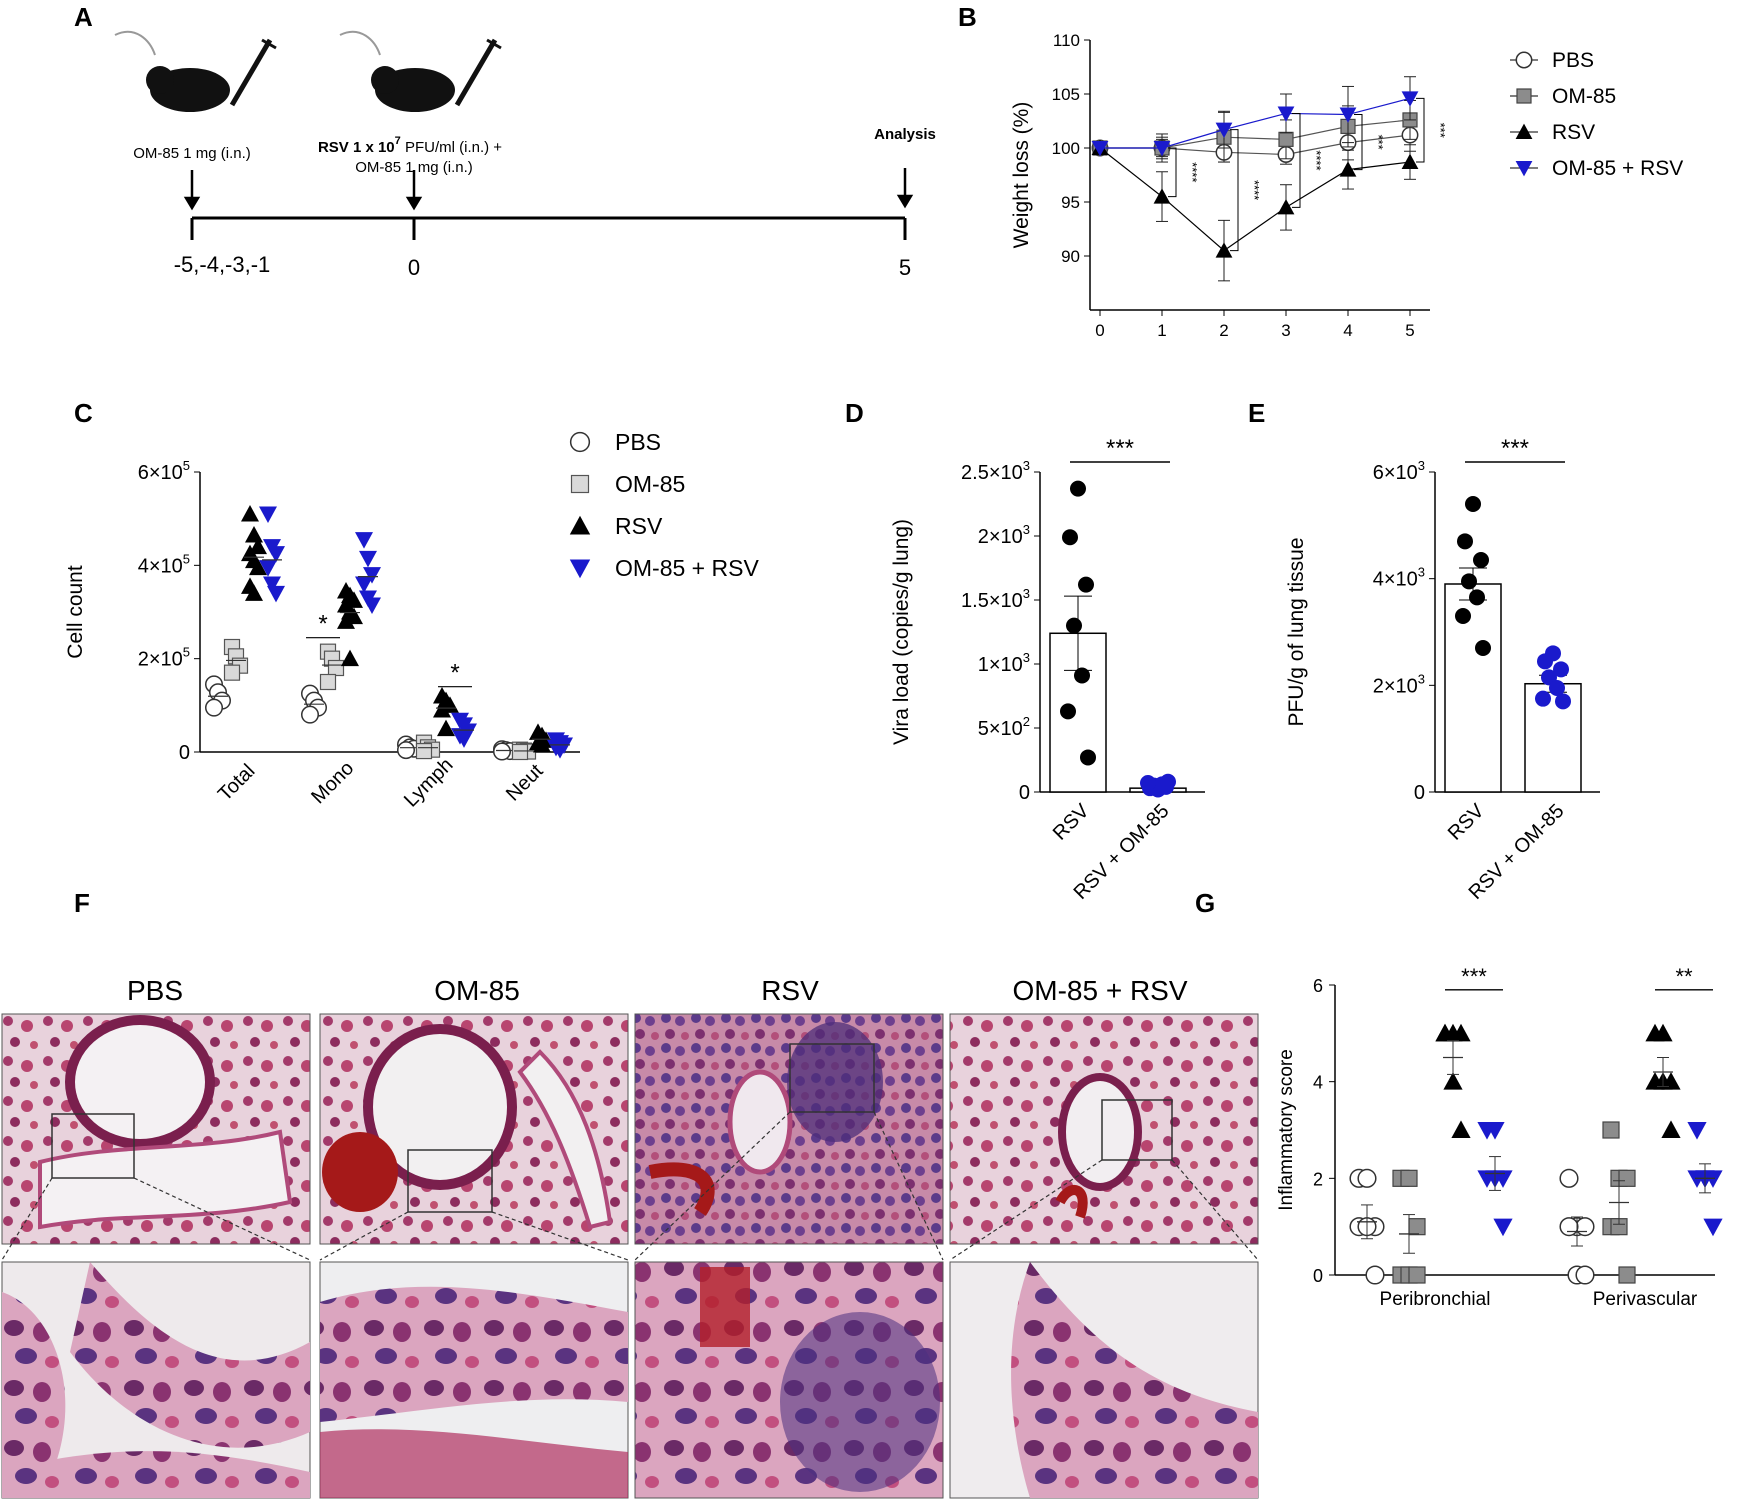 This screenshot has height=1502, width=1743. What do you see at coordinates (1466, 822) in the screenshot?
I see `category-label: RSV` at bounding box center [1466, 822].